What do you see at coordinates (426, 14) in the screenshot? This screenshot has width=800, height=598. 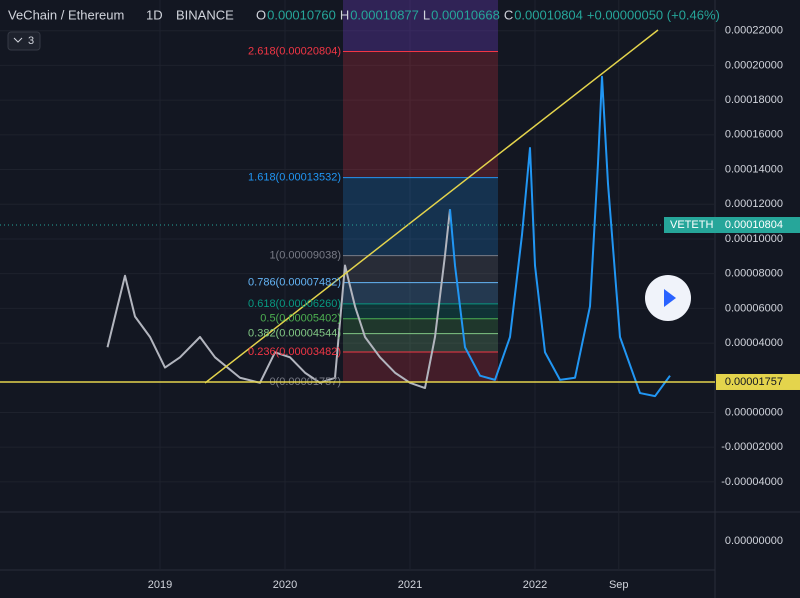 I see `ohlc-key: L` at bounding box center [426, 14].